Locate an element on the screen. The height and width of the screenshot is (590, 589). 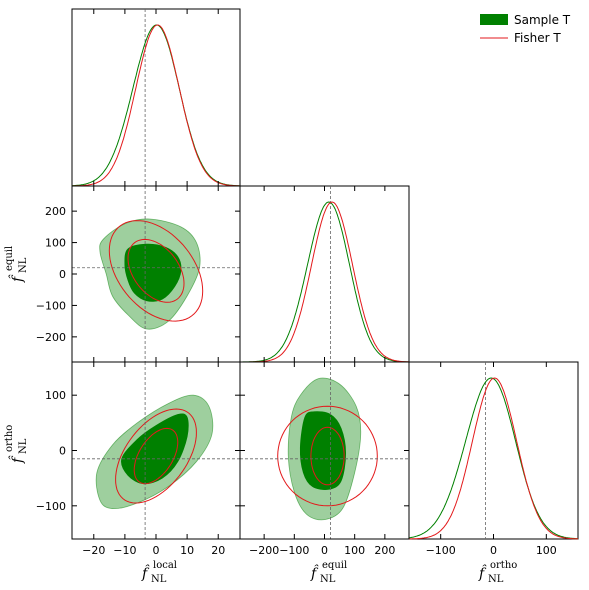
ylabel-ortho-sub: NL is located at coordinates (23, 446).